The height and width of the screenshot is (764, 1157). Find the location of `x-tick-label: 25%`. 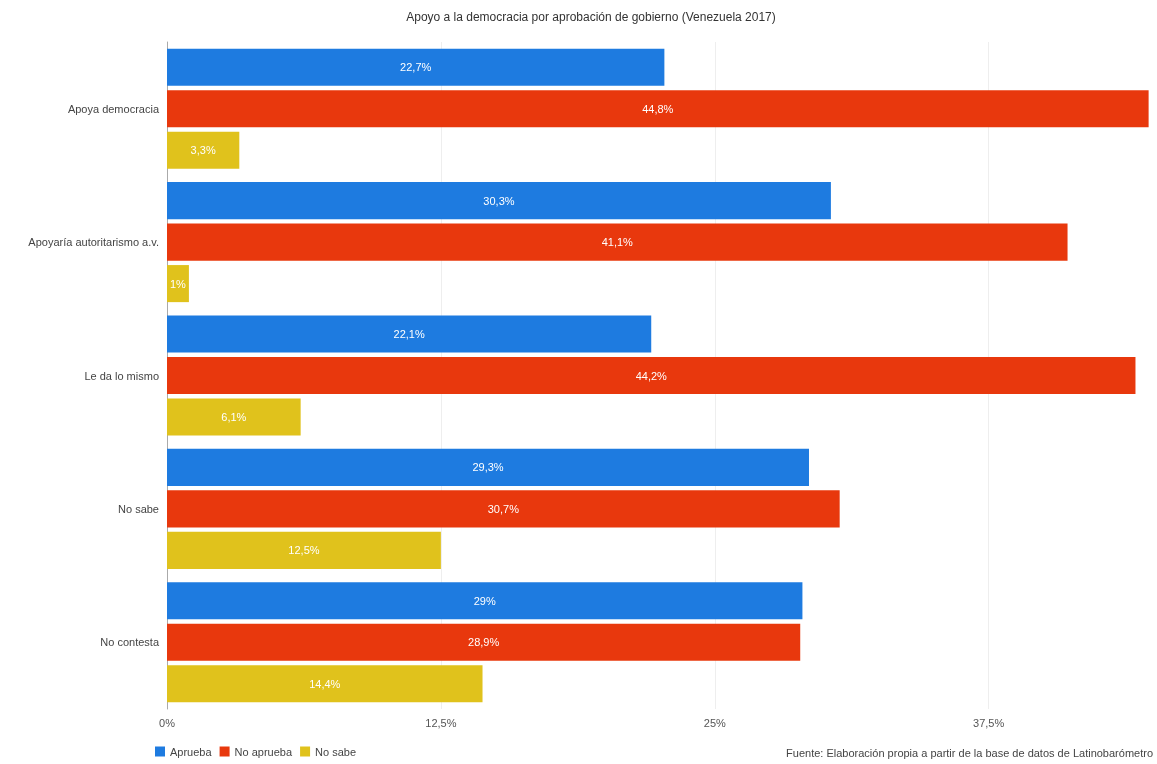

x-tick-label: 25% is located at coordinates (714, 722).